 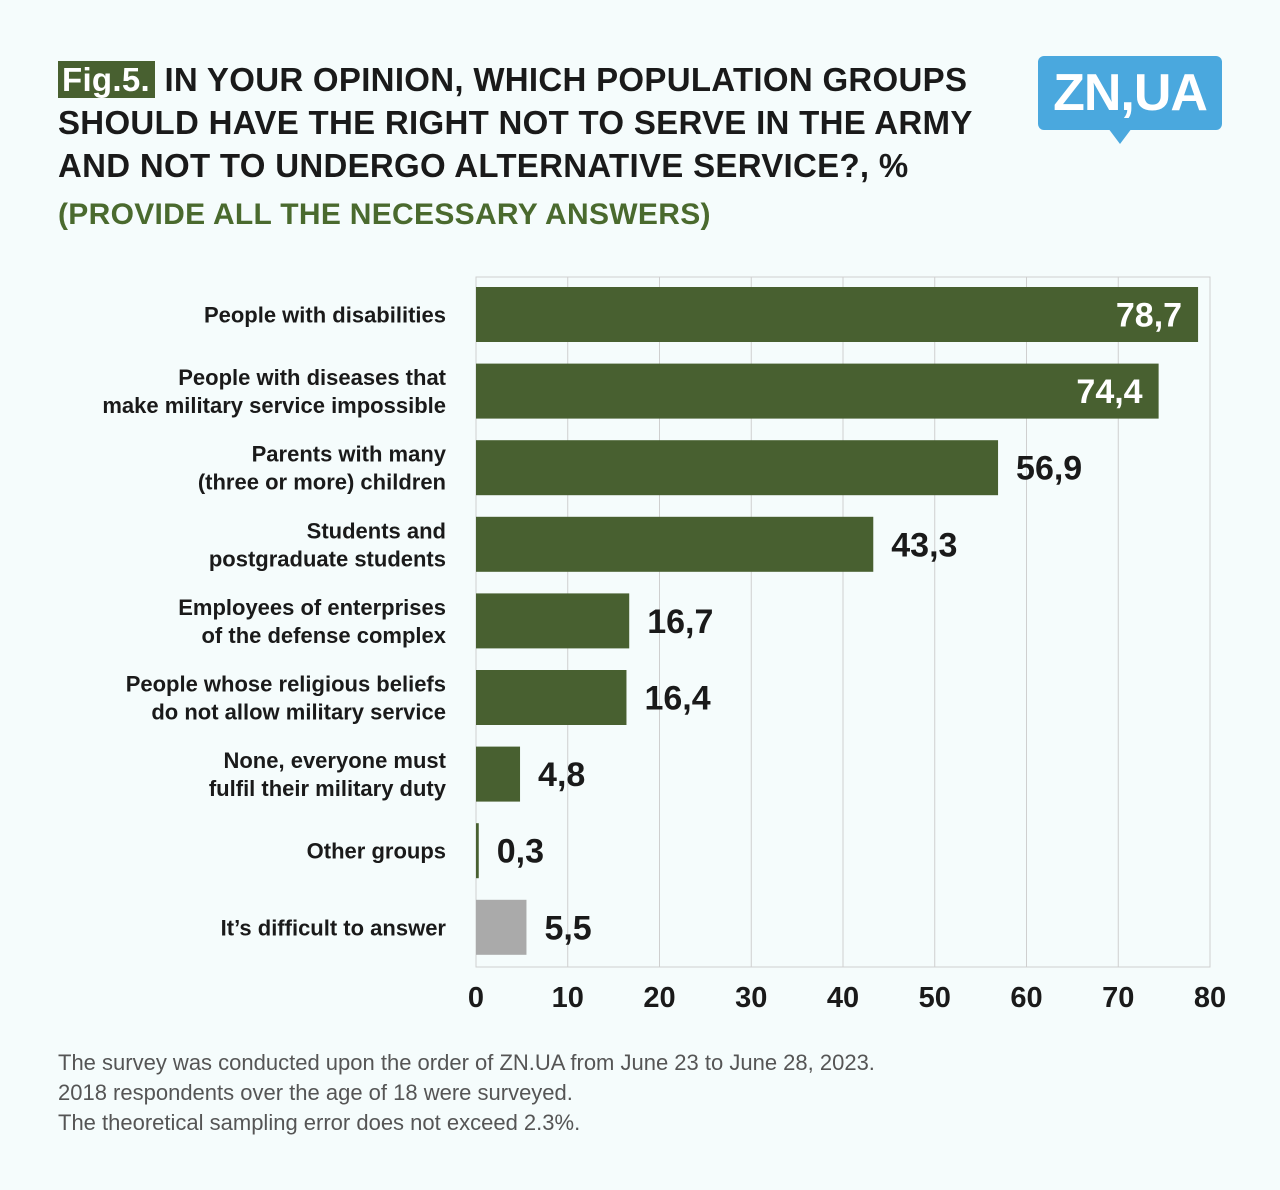 I want to click on category-label-line: of the defense complex, so click(x=323, y=635).